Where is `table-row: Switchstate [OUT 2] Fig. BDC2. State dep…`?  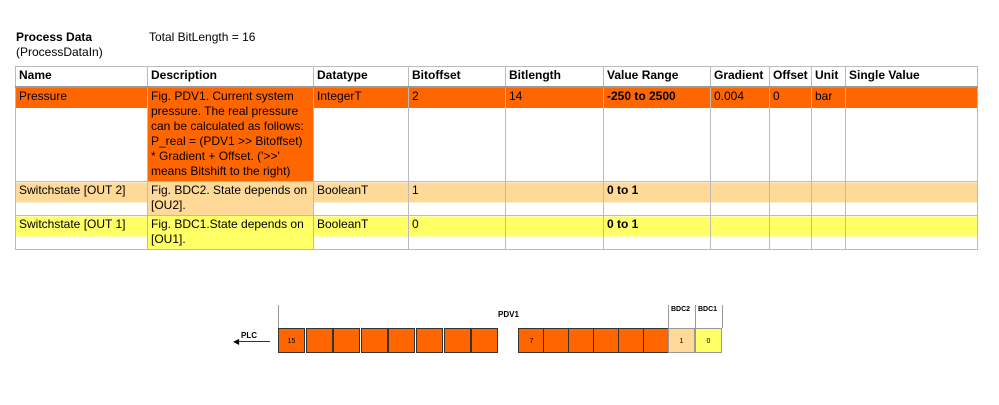 table-row: Switchstate [OUT 2] Fig. BDC2. State dep… is located at coordinates (496, 198).